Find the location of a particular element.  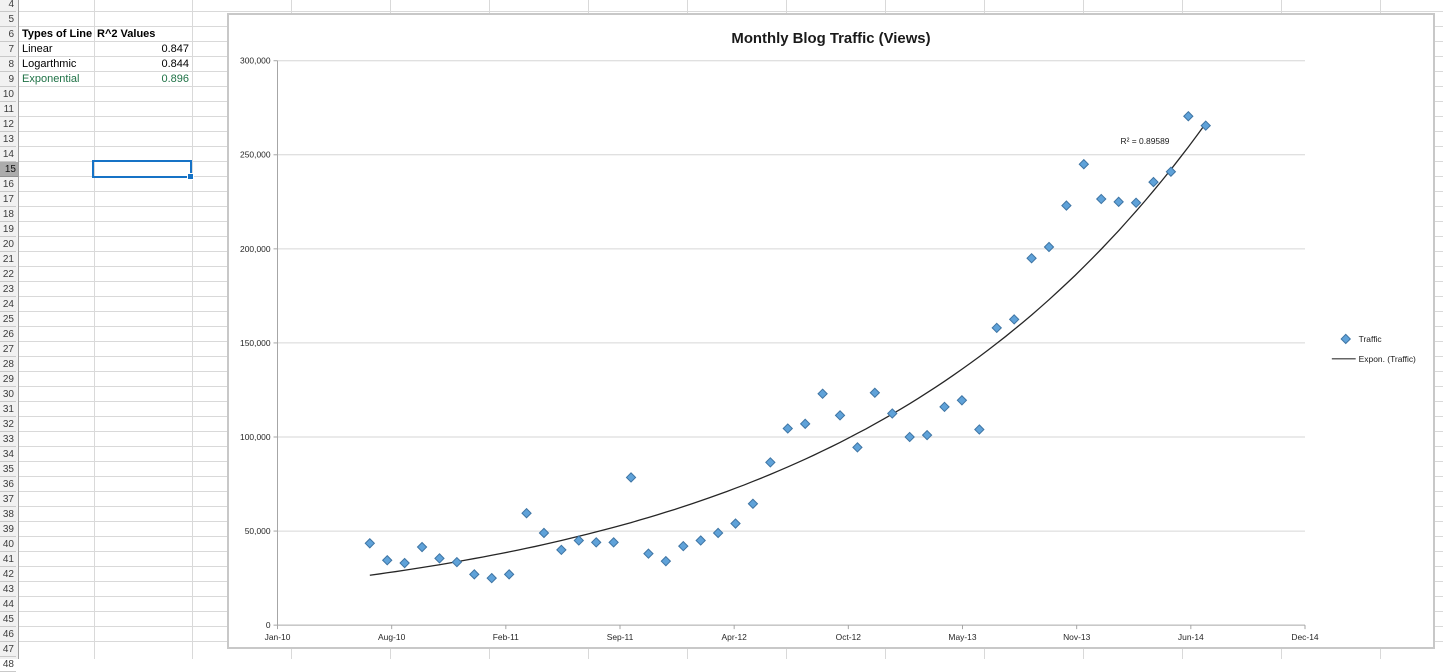

r-squared-label: R² = 0.89589 is located at coordinates (1144, 141).